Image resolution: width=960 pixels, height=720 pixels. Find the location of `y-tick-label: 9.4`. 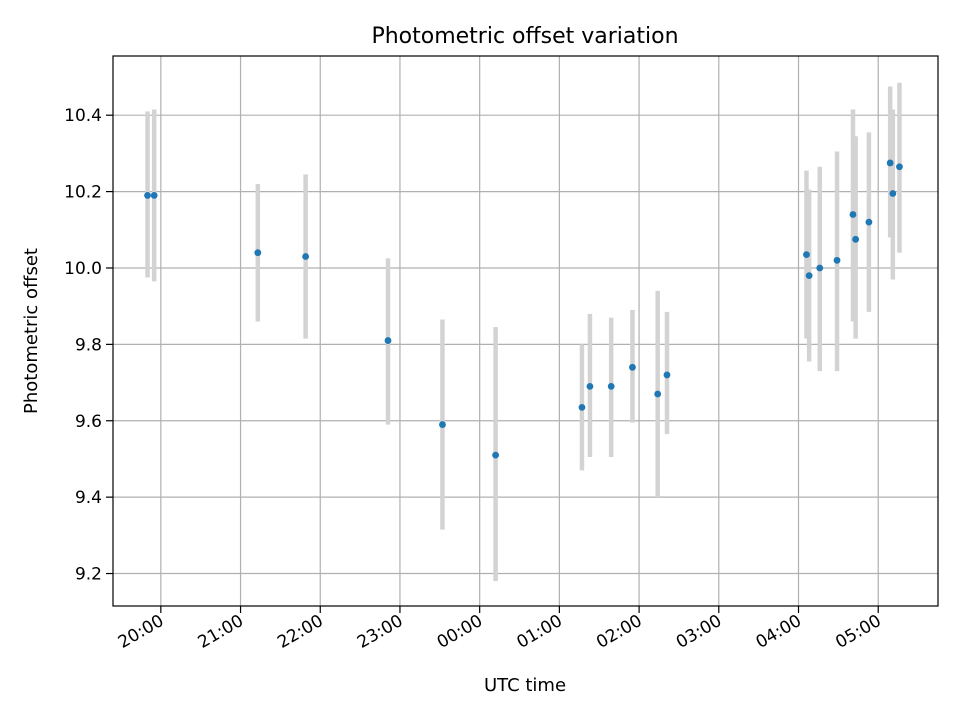

y-tick-label: 9.4 is located at coordinates (88, 498).